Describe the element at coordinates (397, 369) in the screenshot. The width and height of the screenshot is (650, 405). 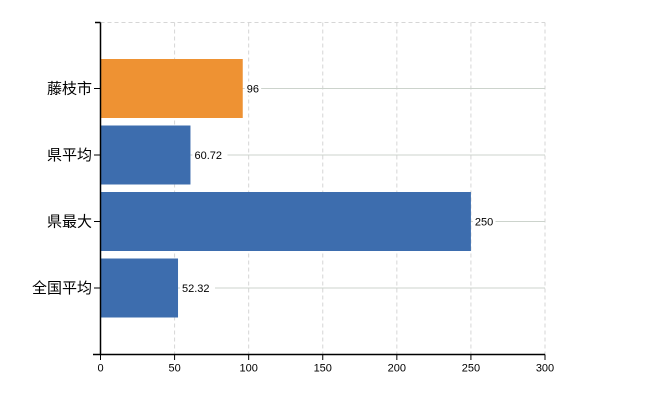
I see `x-tick-label: 200` at that location.